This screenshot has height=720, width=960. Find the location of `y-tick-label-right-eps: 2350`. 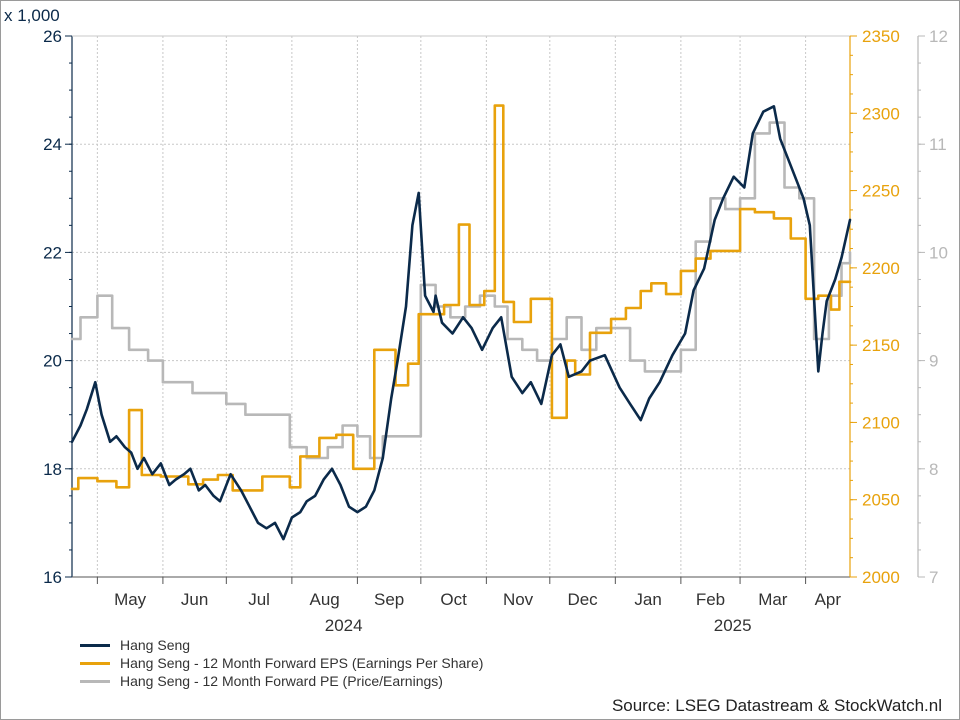

y-tick-label-right-eps: 2350 is located at coordinates (881, 36).